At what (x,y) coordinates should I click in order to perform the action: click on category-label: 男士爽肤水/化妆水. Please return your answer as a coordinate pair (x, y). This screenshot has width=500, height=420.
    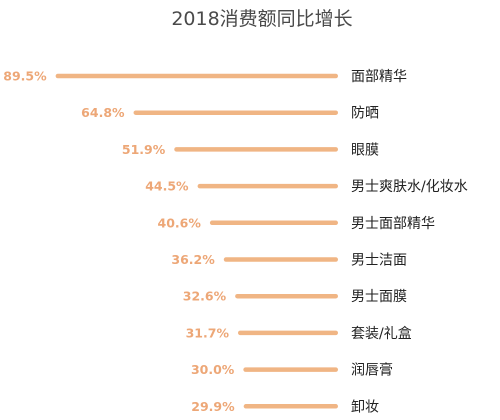
    Looking at the image, I should click on (409, 187).